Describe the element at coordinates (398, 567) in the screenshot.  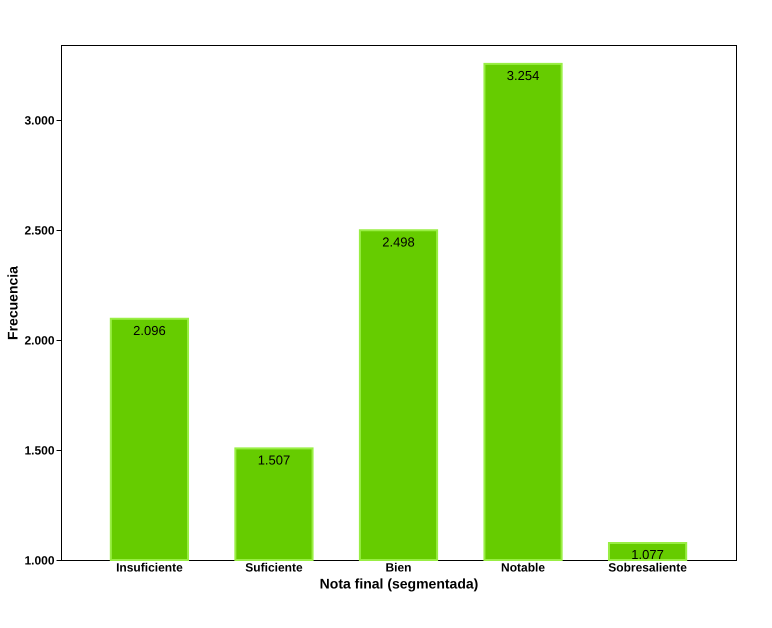
I see `x-tick-label: Bien` at that location.